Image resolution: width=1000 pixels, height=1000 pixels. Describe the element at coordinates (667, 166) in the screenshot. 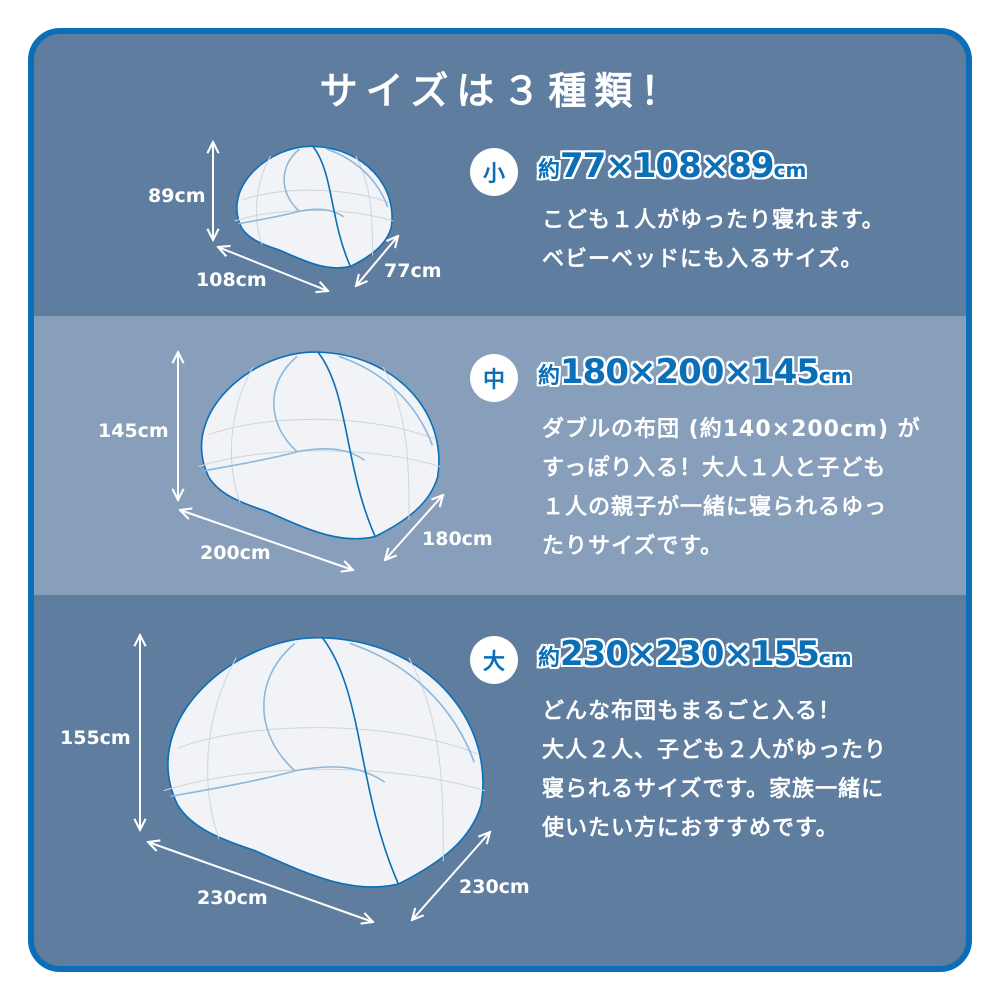

I see `dims-value: 77×108×89` at that location.